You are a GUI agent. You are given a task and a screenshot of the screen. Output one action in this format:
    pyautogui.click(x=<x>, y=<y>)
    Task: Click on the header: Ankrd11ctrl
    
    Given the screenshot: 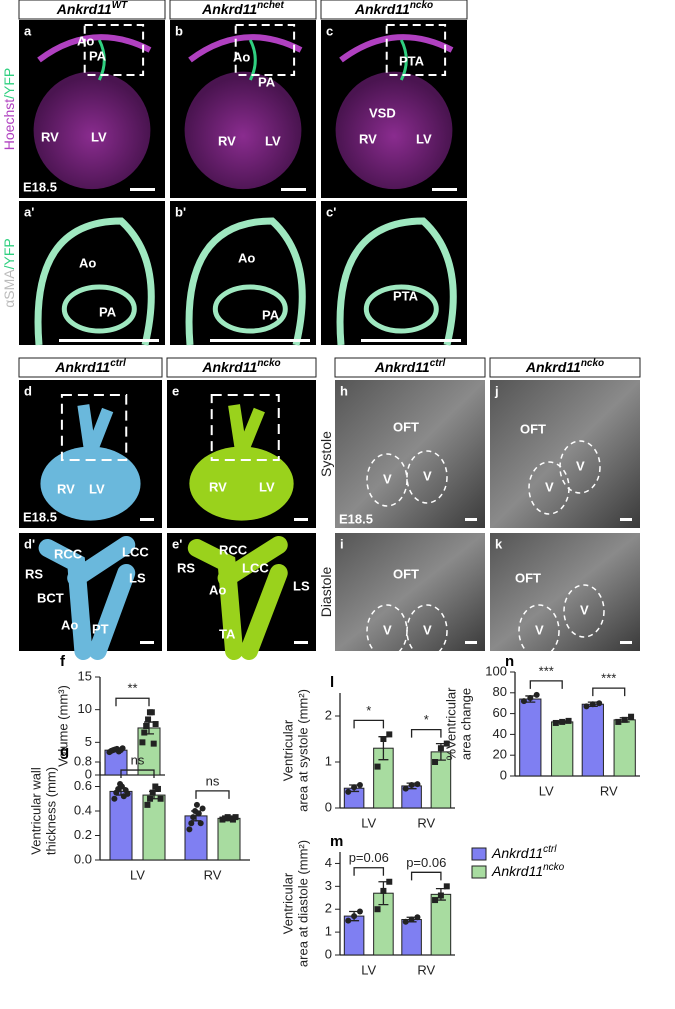 What is the action you would take?
    pyautogui.click(x=90, y=366)
    